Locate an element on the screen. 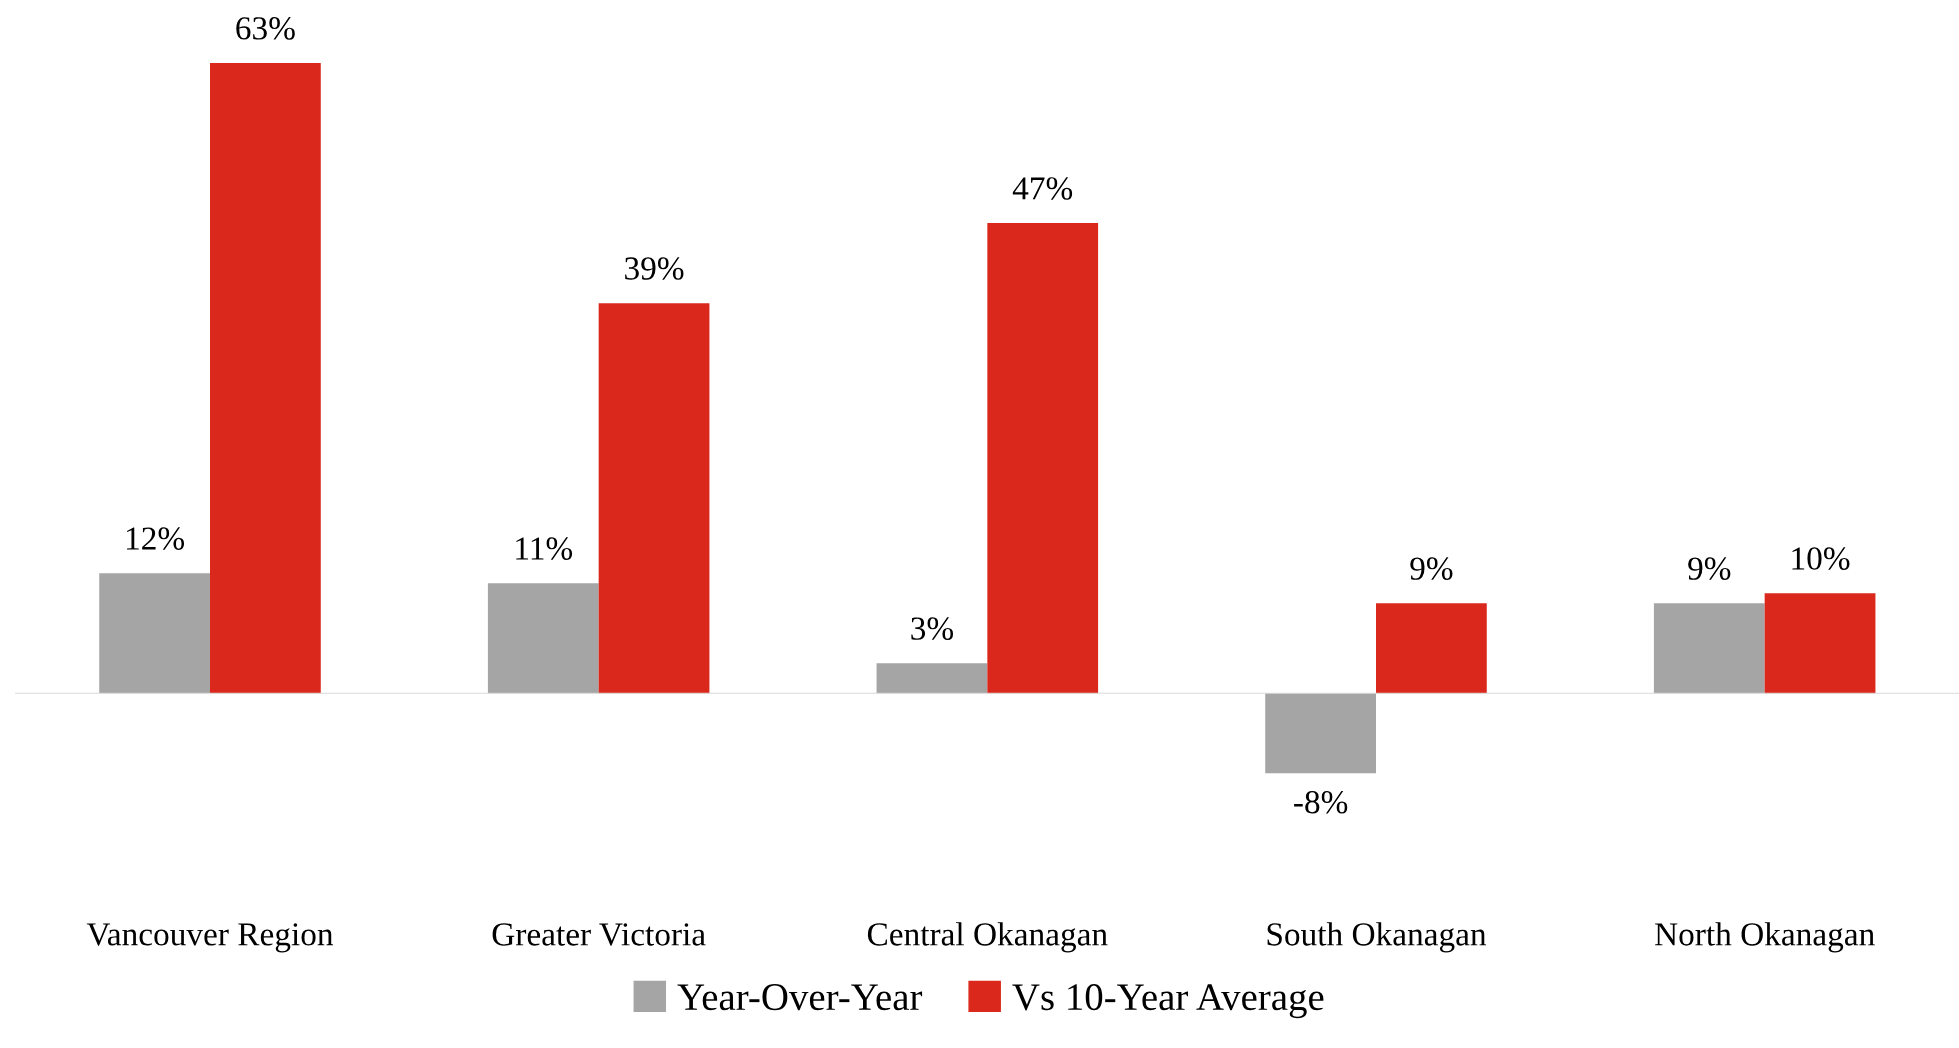 The image size is (1959, 1048). data-label: 10% is located at coordinates (1821, 558).